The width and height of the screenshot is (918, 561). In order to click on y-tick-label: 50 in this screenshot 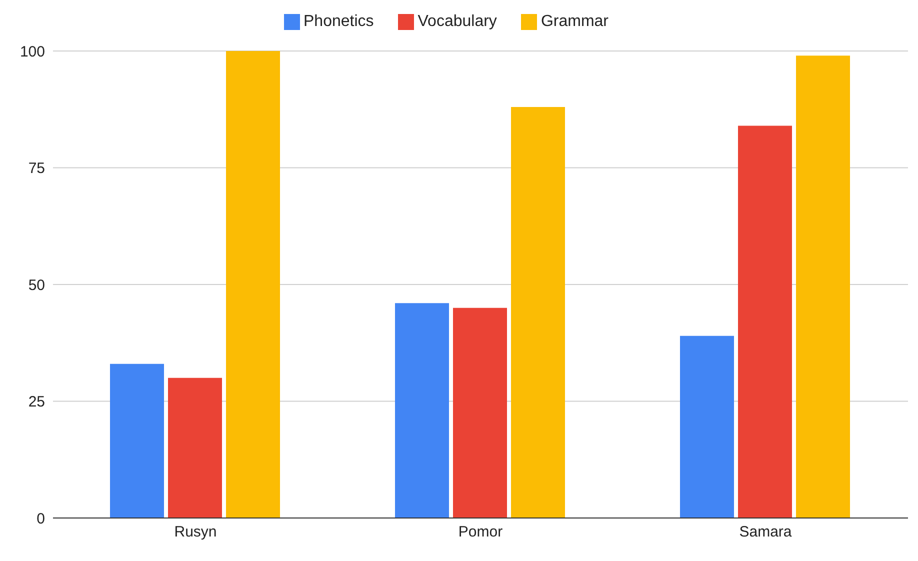, I will do `click(36, 285)`.